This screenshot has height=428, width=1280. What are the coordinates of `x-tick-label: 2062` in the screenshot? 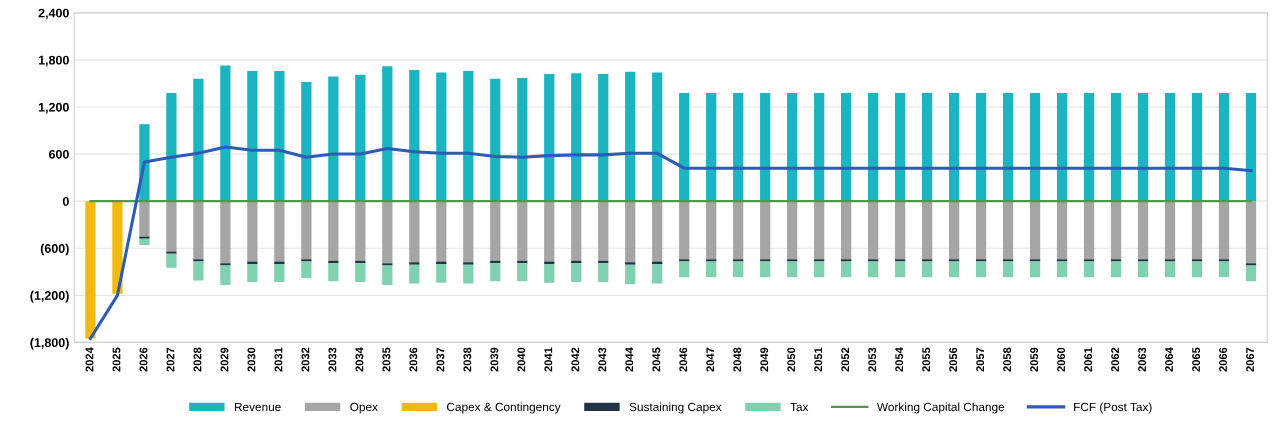 It's located at (1115, 359).